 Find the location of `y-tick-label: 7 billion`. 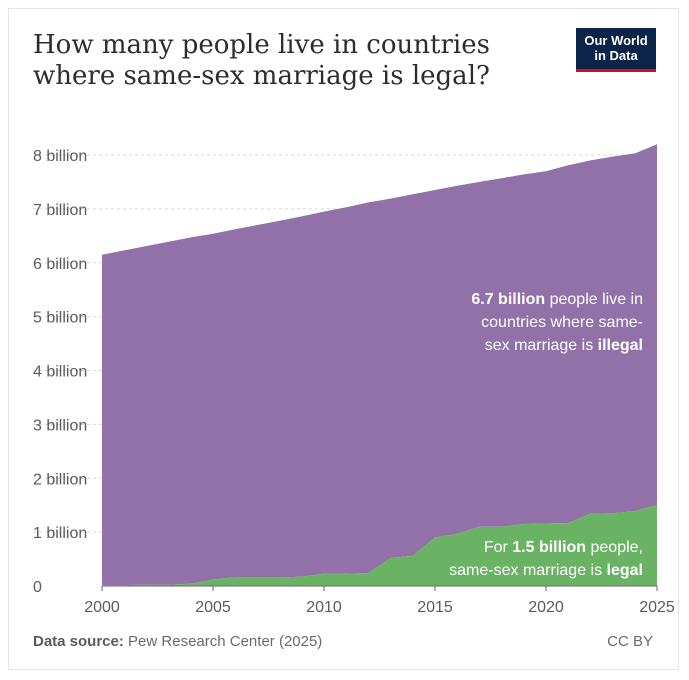

y-tick-label: 7 billion is located at coordinates (60, 210).